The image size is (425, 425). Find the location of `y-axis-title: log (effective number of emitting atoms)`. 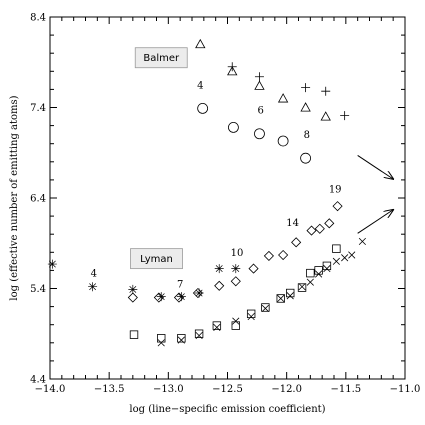

y-axis-title: log (effective number of emitting atoms) is located at coordinates (14, 197).